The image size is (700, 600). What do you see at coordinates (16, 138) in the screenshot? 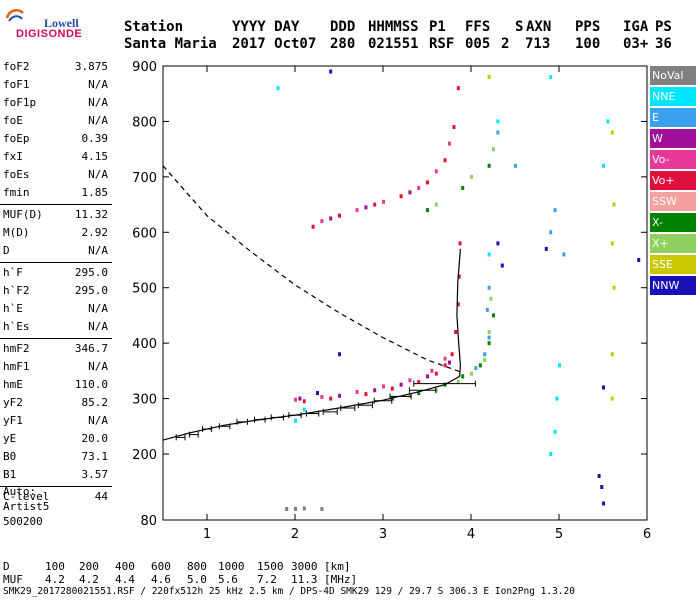
I see `param-key: foEp` at bounding box center [16, 138].